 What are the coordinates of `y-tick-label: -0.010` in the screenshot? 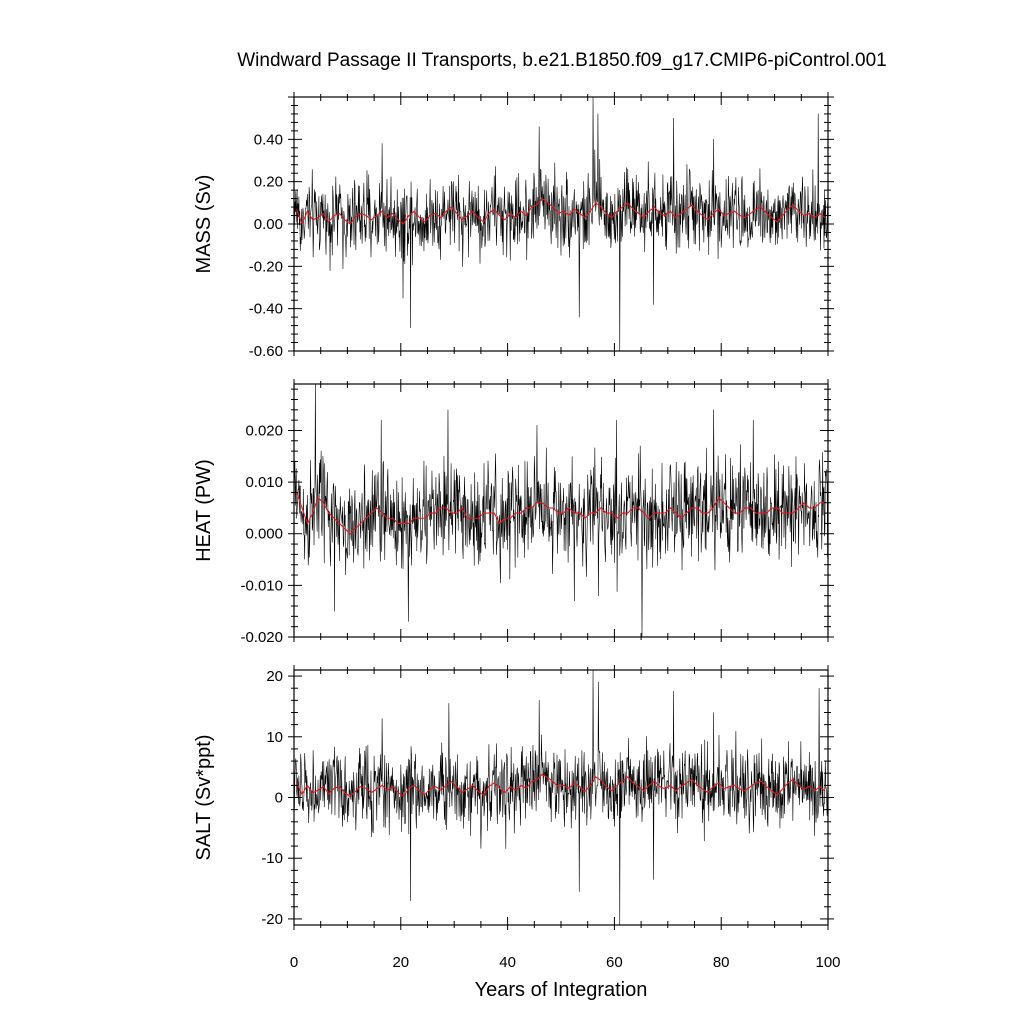 It's located at (261, 585).